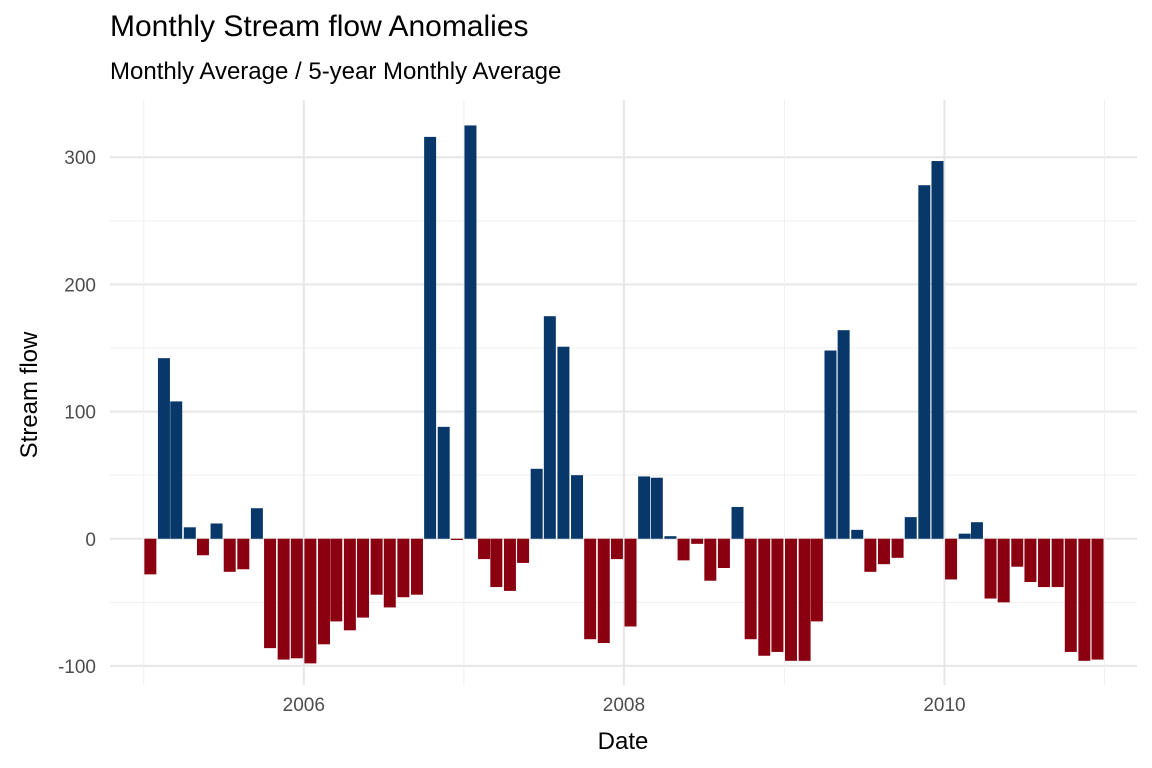 The image size is (1152, 768). Describe the element at coordinates (90, 540) in the screenshot. I see `y-tick-label: 0` at that location.